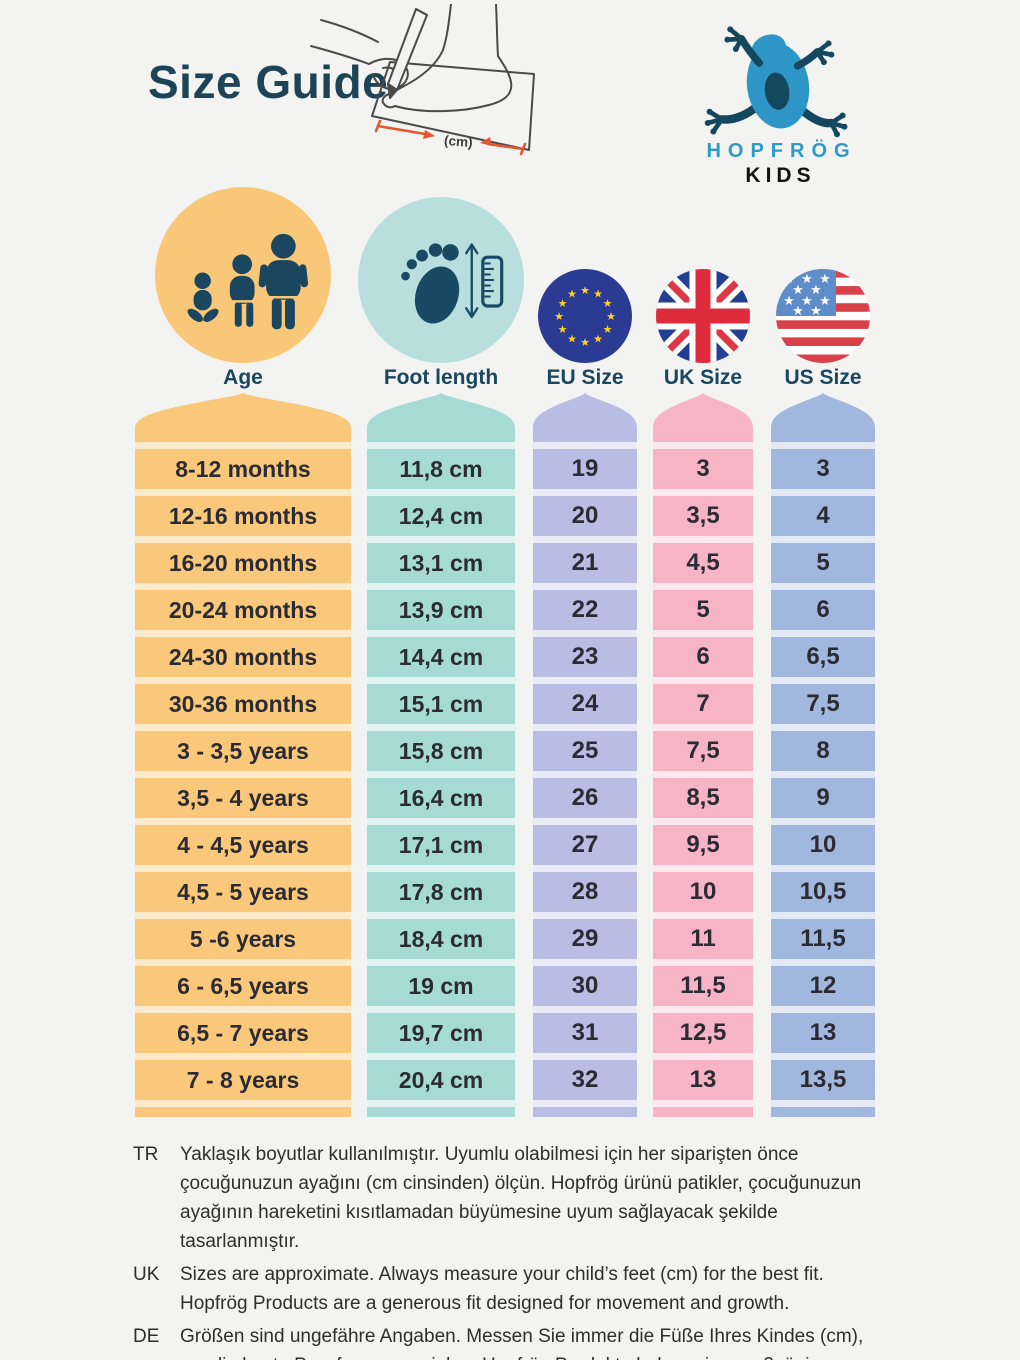 The width and height of the screenshot is (1020, 1360). I want to click on age-icon-badge, so click(243, 275).